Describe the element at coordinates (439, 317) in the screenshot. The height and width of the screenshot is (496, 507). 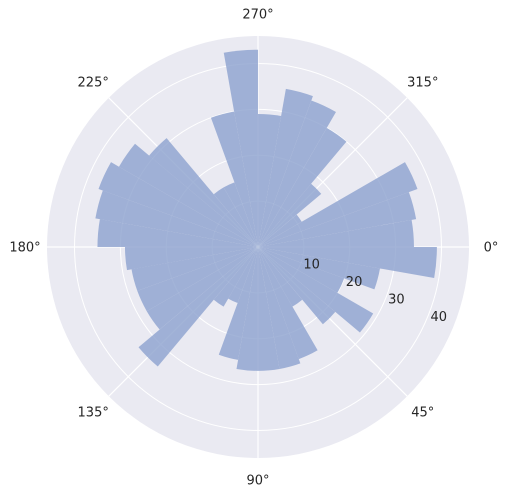
I see `radial-tick-label-3: 40` at that location.